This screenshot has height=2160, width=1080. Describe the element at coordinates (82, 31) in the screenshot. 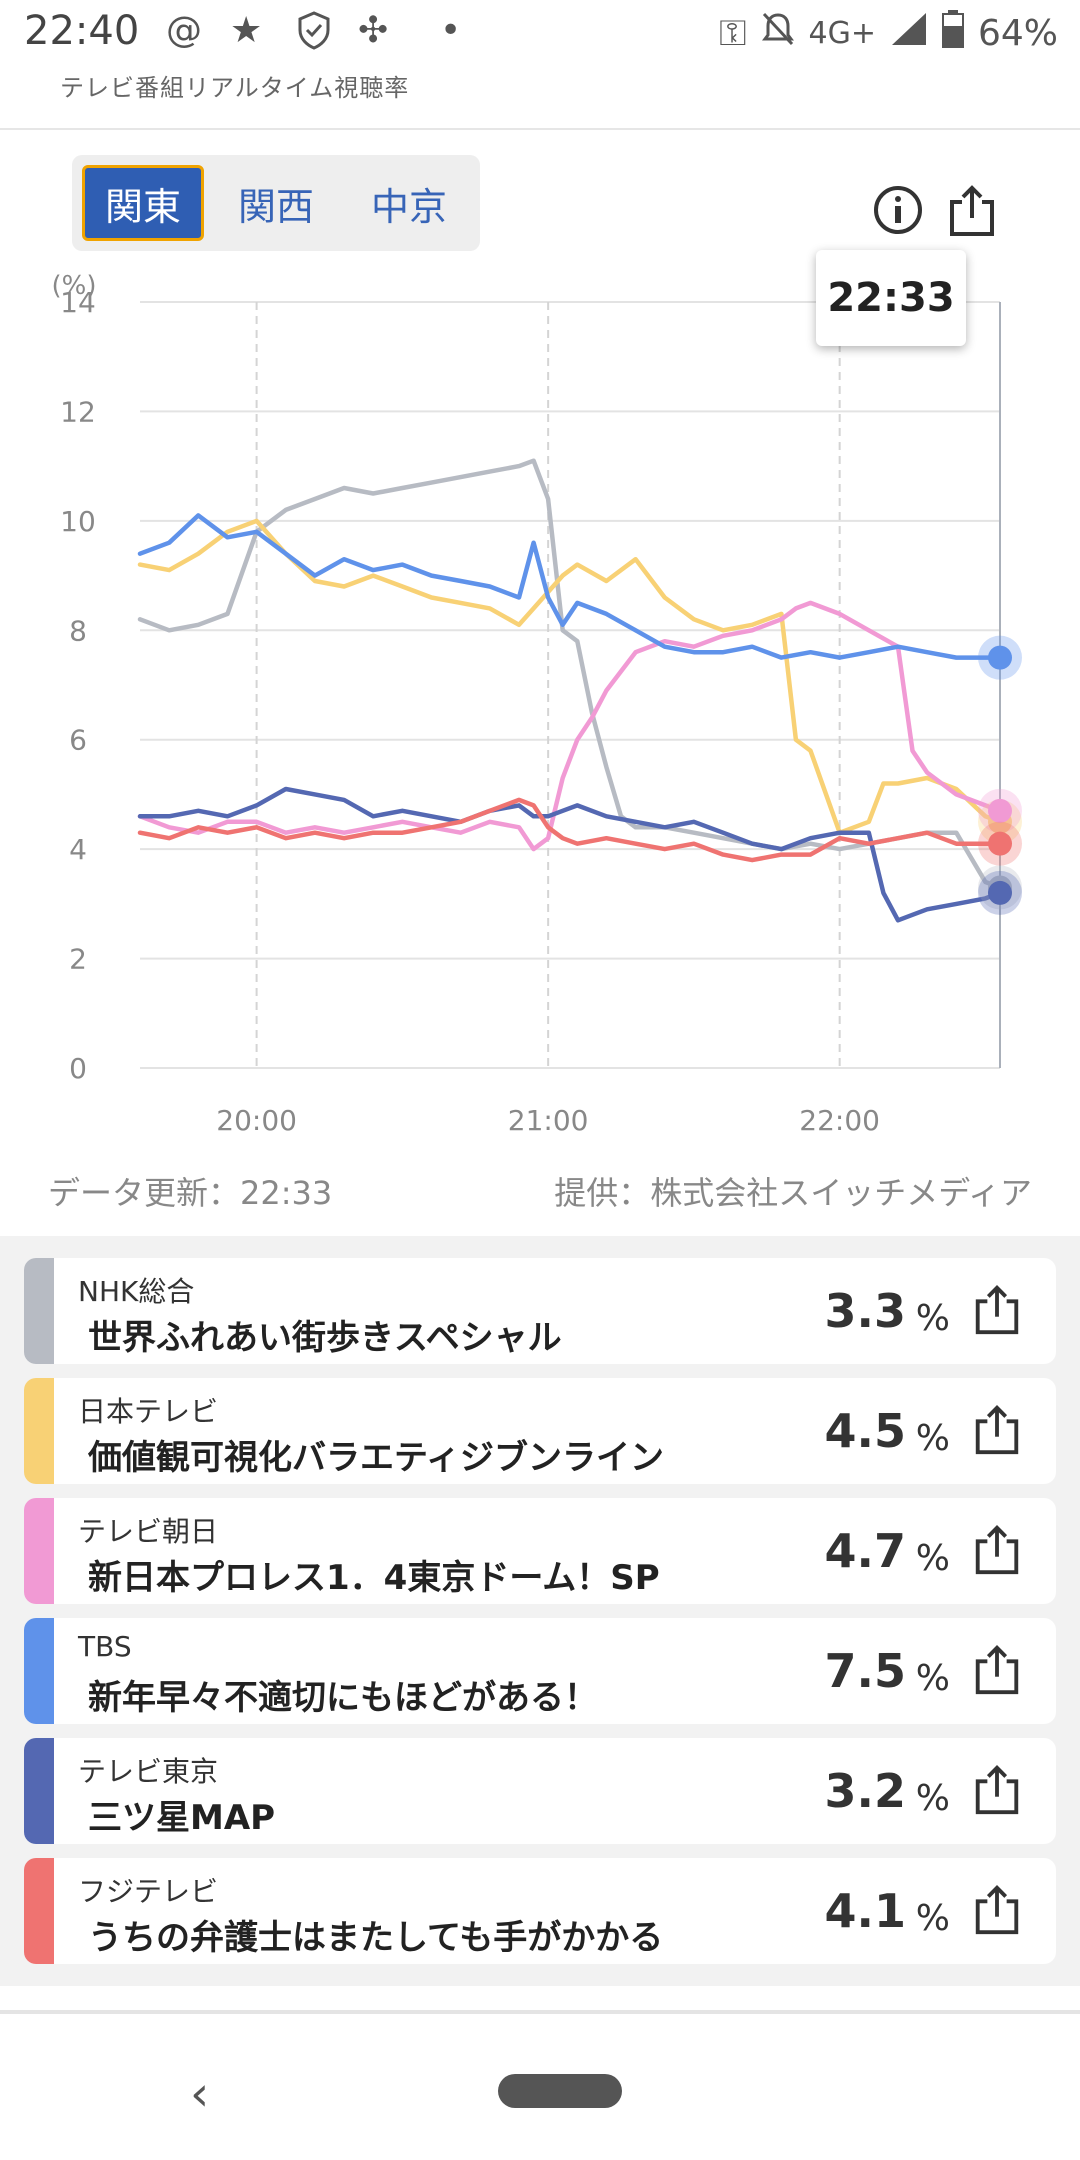

I see `status-time: 22:40` at that location.